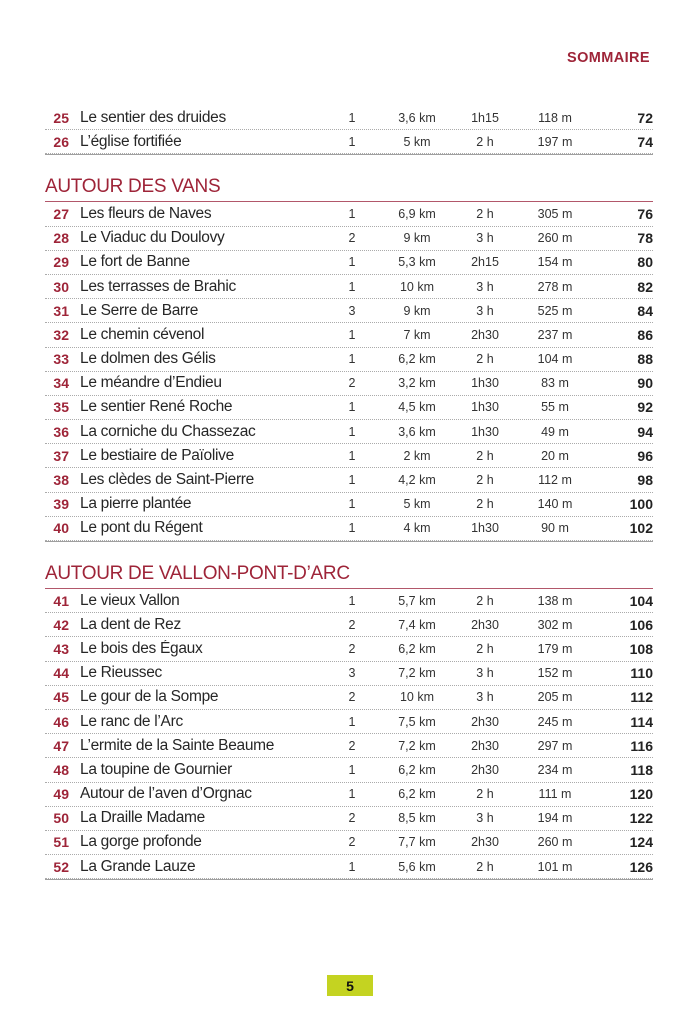  Describe the element at coordinates (61, 528) in the screenshot. I see `route-number: 40` at that location.